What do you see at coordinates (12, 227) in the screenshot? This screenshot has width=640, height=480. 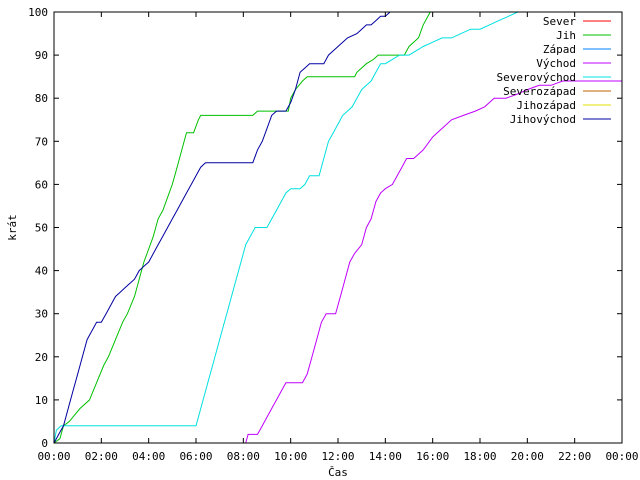 I see `y-axis-label: krát` at bounding box center [12, 227].